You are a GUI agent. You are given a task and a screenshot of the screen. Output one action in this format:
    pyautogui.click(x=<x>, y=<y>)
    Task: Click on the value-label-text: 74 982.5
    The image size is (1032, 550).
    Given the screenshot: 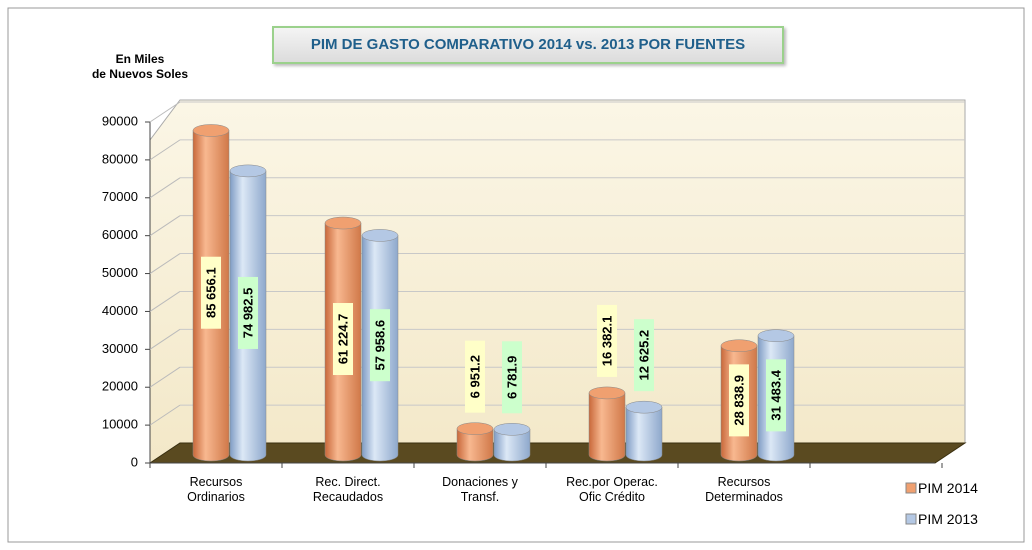 What is the action you would take?
    pyautogui.click(x=247, y=313)
    